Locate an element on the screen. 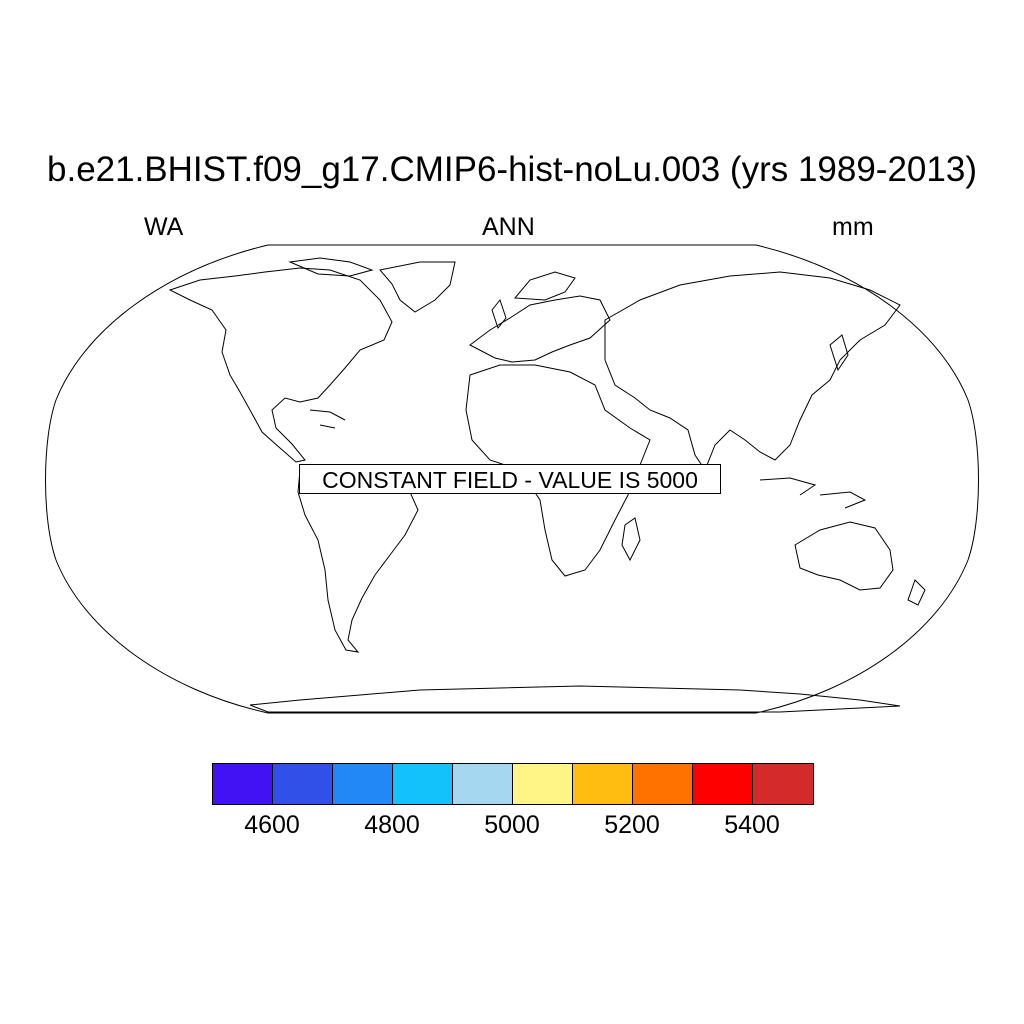 This screenshot has height=1024, width=1024. coastline-greenland is located at coordinates (417, 287).